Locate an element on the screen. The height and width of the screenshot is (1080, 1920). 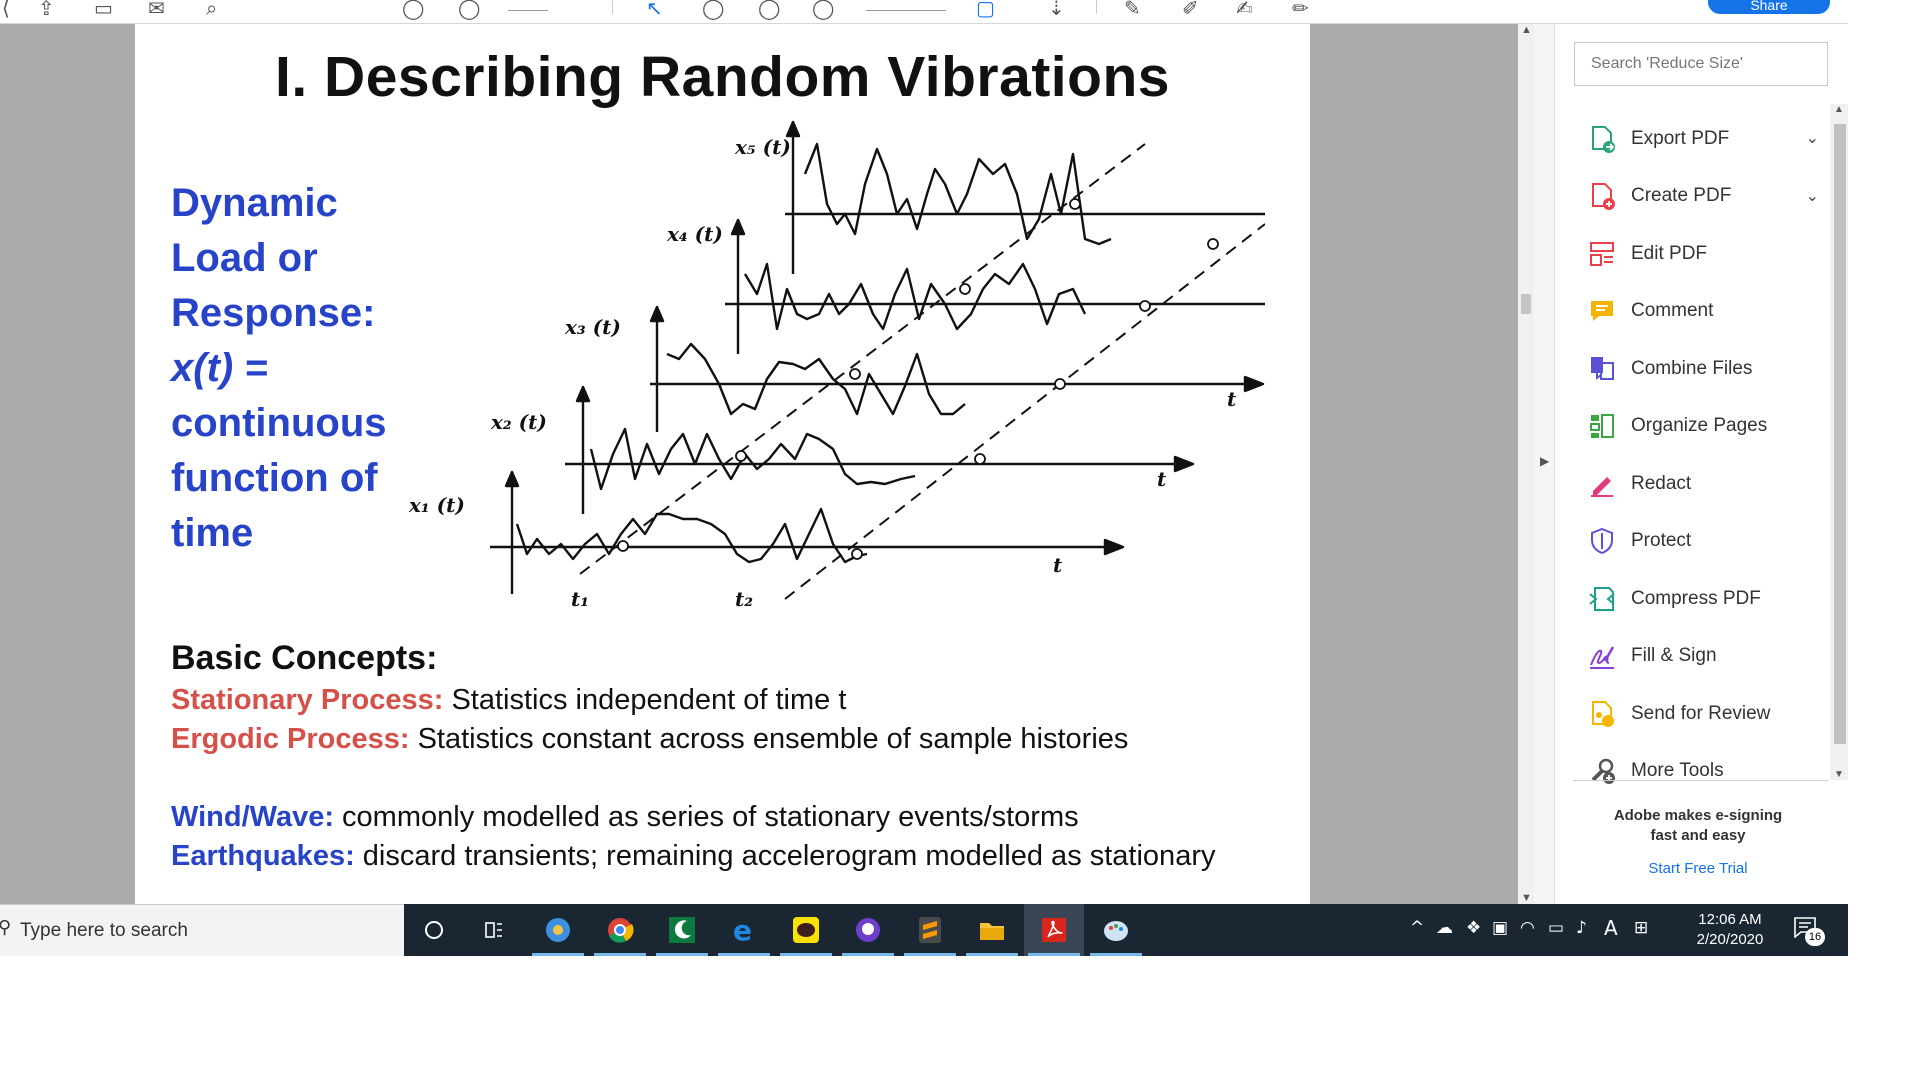
taskbar-search-box: ⚲ Type here to search is located at coordinates (202, 930).